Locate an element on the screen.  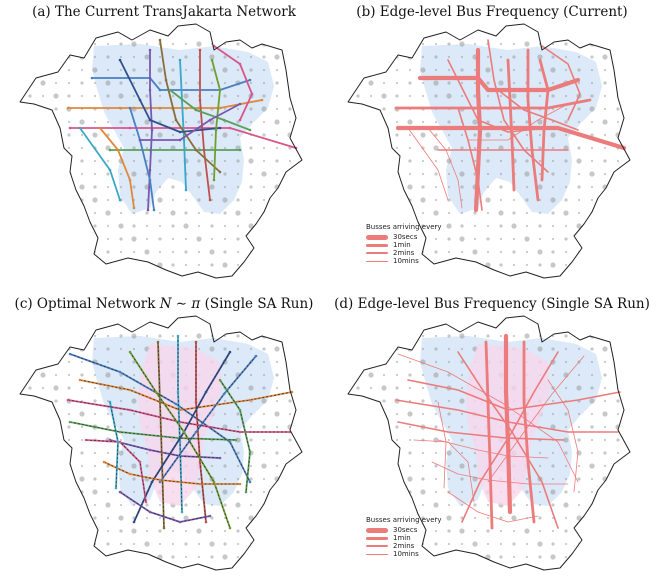
title-math: N ∼ π is located at coordinates (180, 304).